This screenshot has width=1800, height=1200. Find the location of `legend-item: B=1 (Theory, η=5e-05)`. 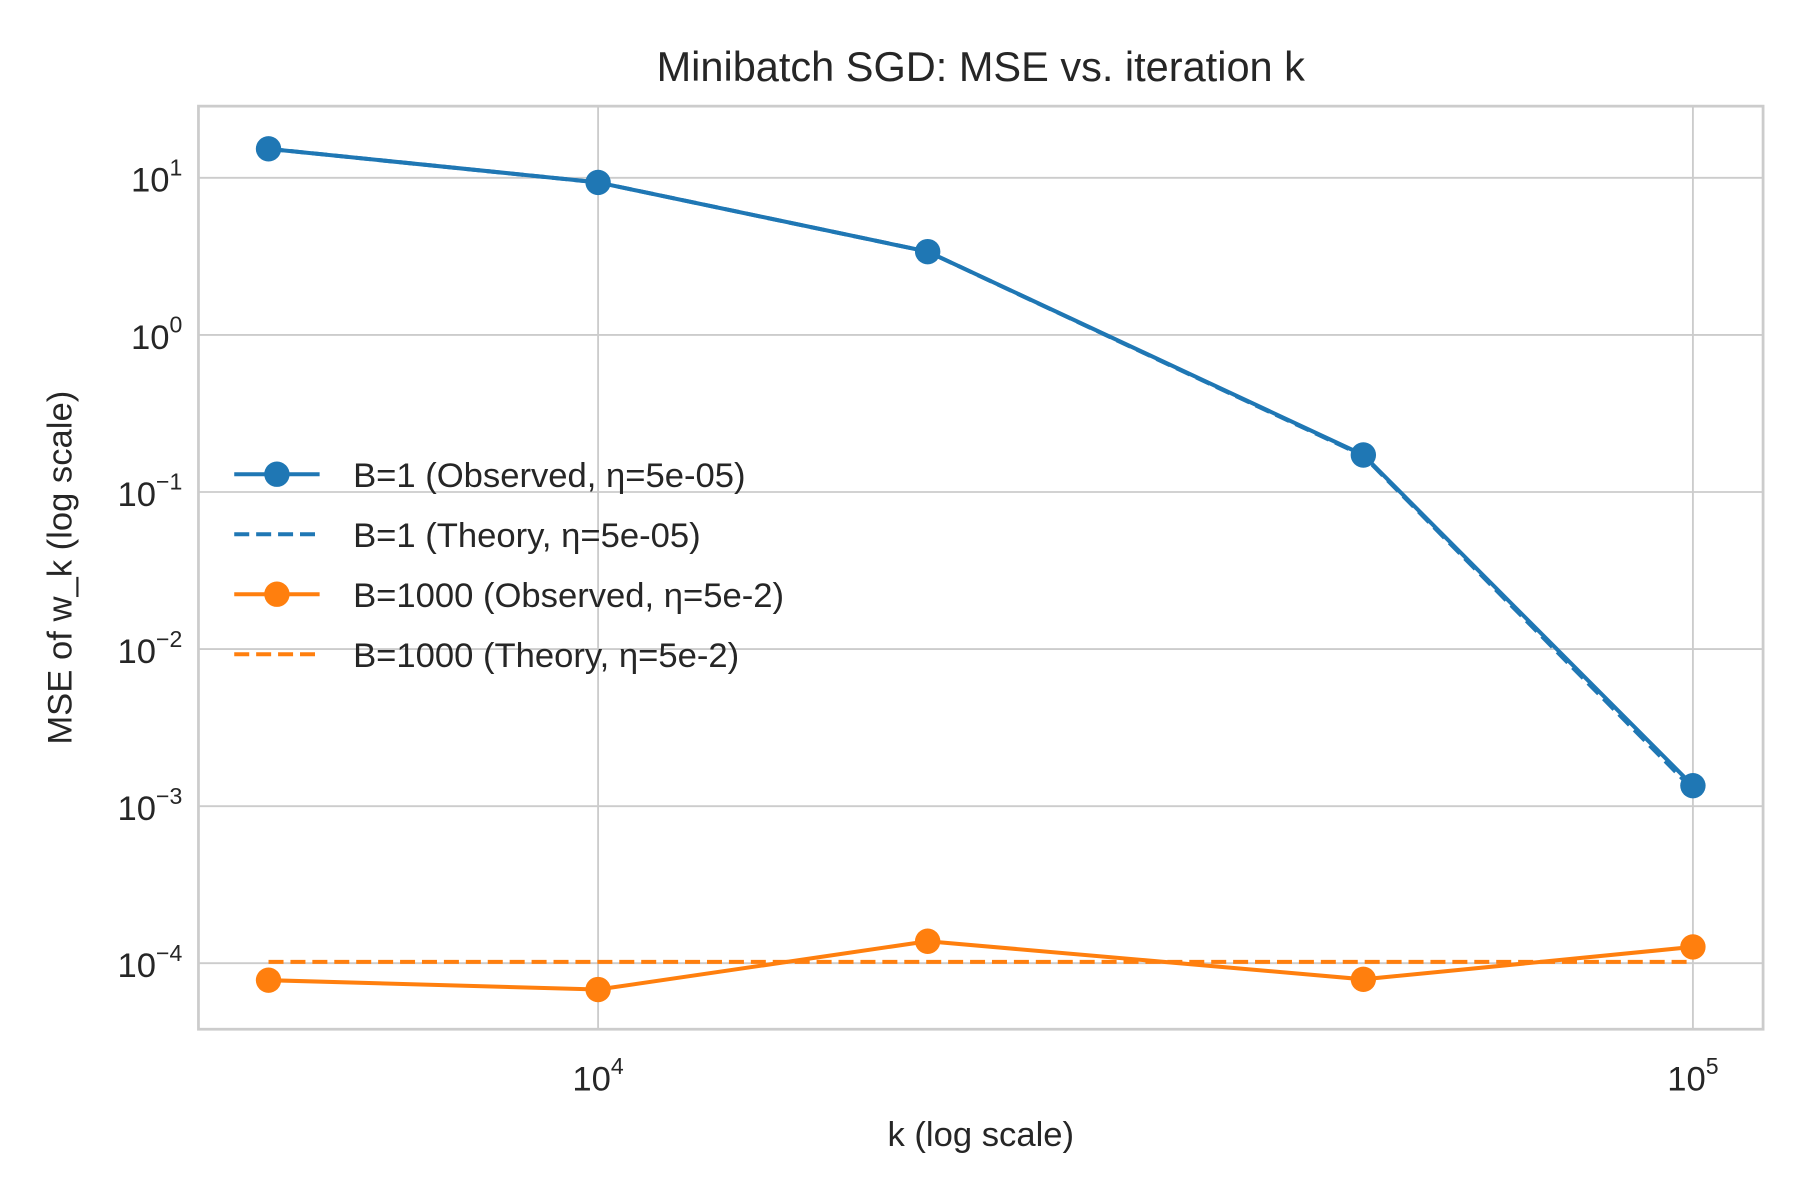

legend-item: B=1 (Theory, η=5e-05) is located at coordinates (467, 536).